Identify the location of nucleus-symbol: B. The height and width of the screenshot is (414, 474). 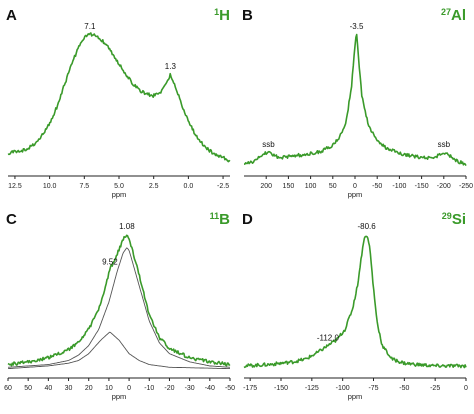
(224, 219).